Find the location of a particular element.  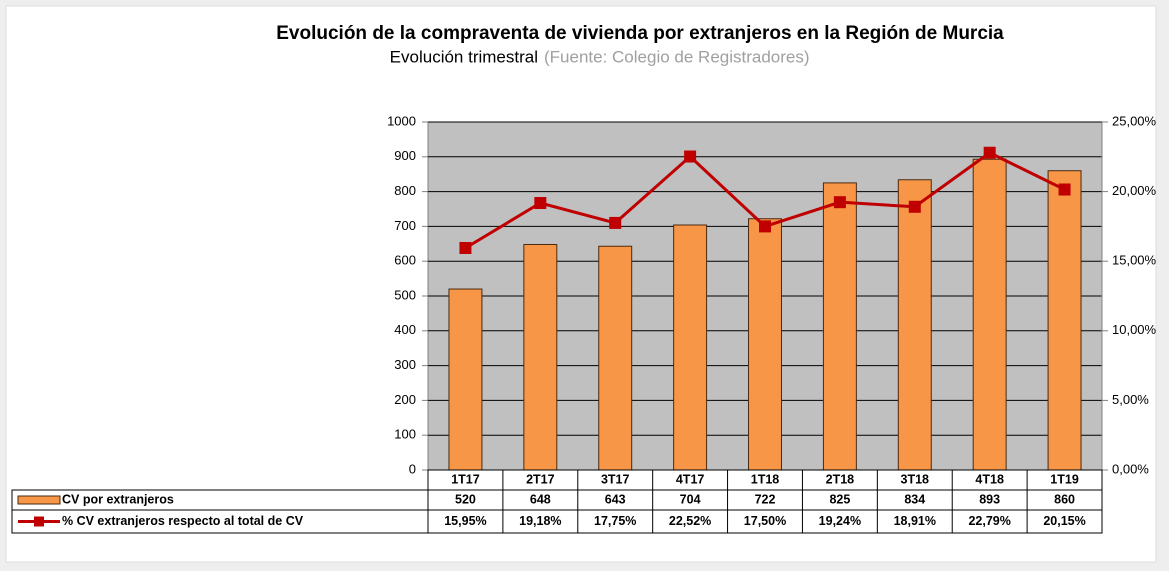

y-tick-label: 500 is located at coordinates (405, 294).